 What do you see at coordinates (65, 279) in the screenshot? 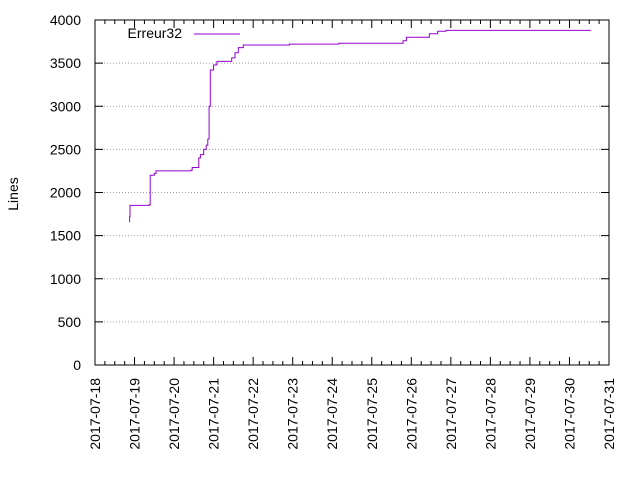
I see `y-tick-label: 1000` at bounding box center [65, 279].